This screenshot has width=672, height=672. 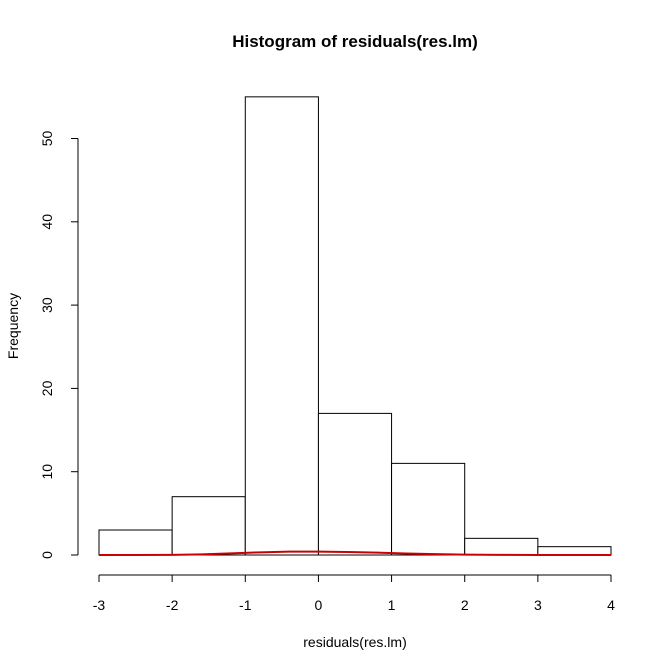 I want to click on x-axis-label: residuals(res.lm), so click(x=354, y=642).